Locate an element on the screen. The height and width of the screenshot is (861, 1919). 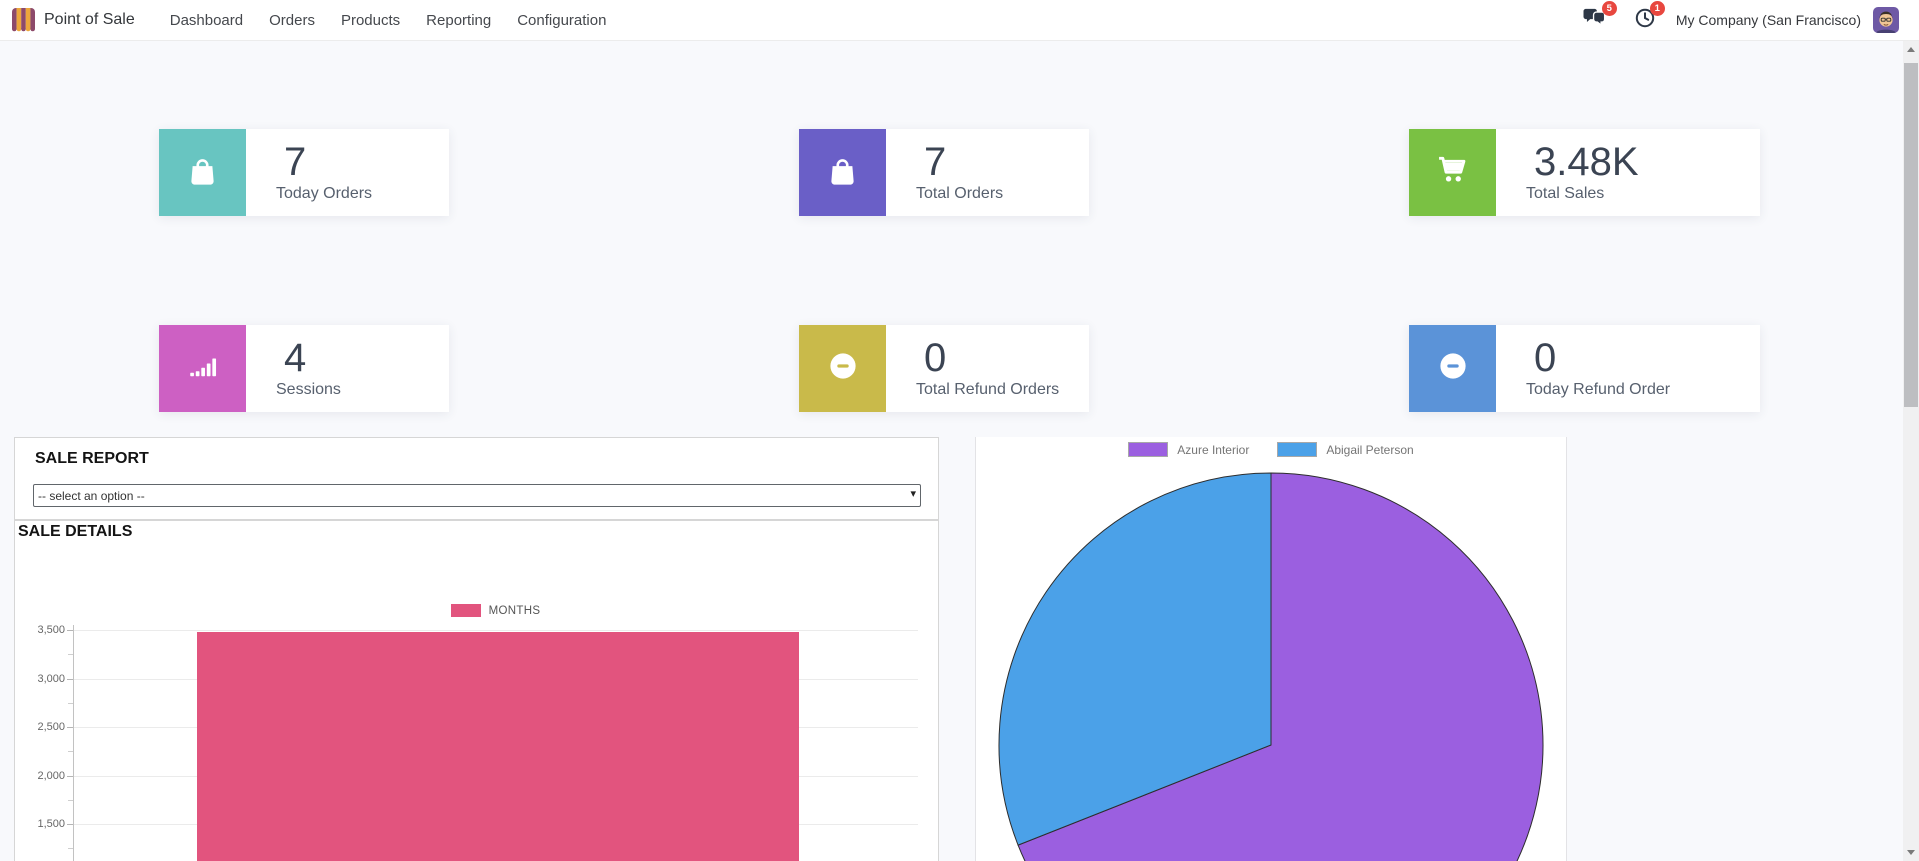
navbar-right: 5 1 My Company (San Francisco) is located at coordinates (1727, 17).